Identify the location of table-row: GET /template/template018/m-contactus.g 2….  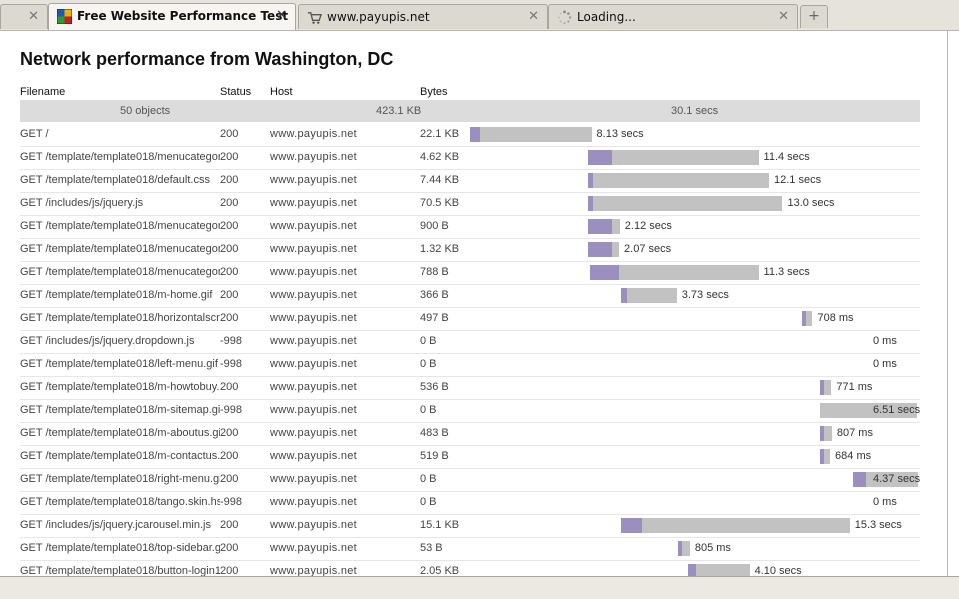
(470, 457).